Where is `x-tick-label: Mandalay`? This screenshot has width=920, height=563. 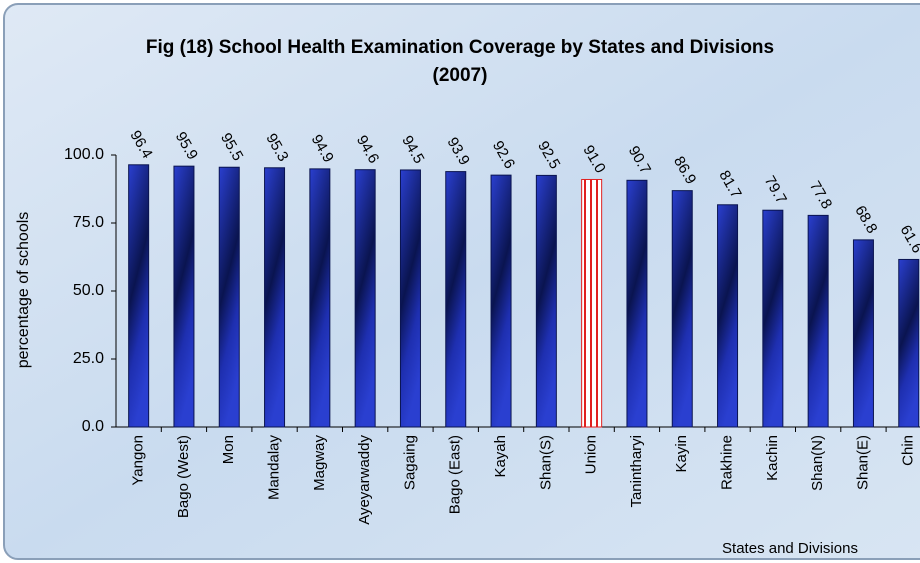
x-tick-label: Mandalay is located at coordinates (274, 468).